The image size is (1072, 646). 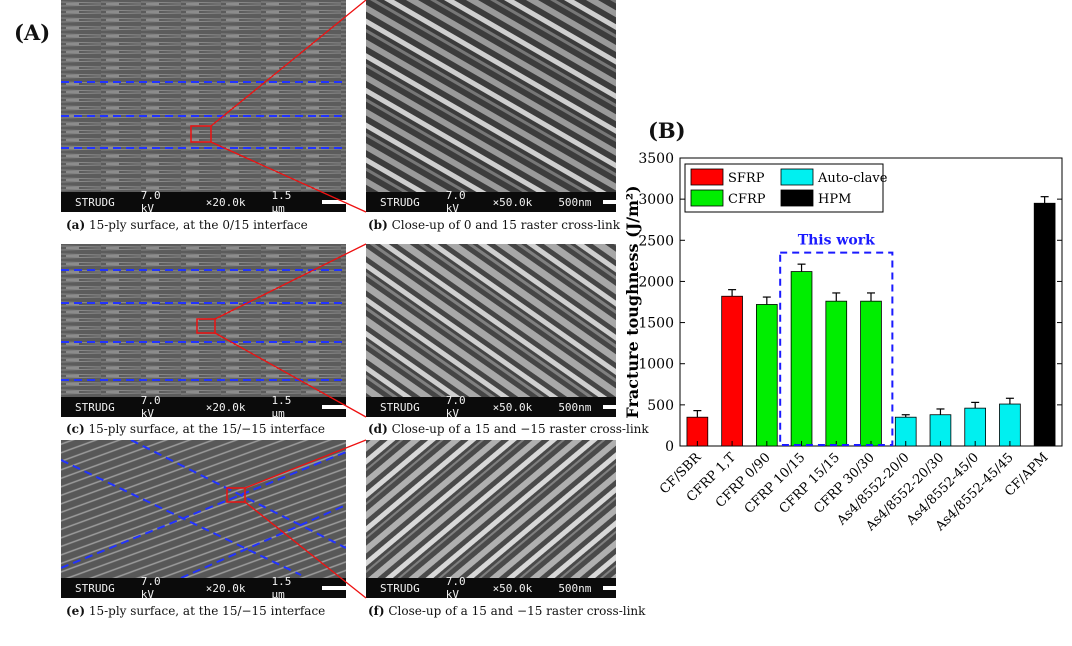 What do you see at coordinates (491, 330) in the screenshot?
I see `sem-image-d: STRUDG 7.0 kV ×50.0k 500nm` at bounding box center [491, 330].